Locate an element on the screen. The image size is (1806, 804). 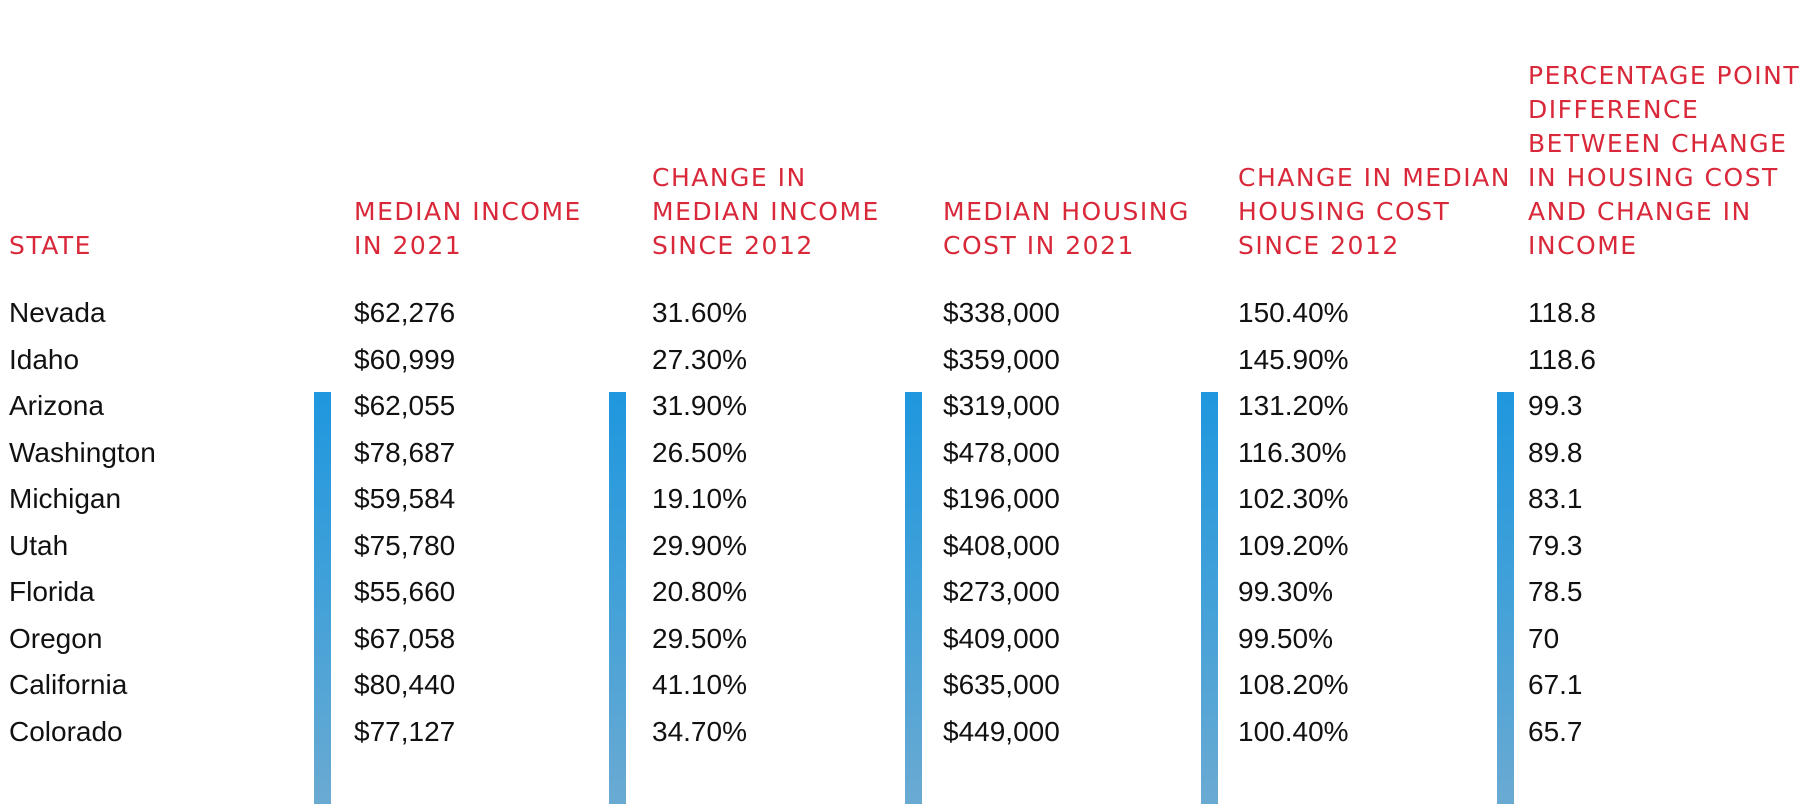
table-cell-income-change: 20.80% is located at coordinates (699, 591).